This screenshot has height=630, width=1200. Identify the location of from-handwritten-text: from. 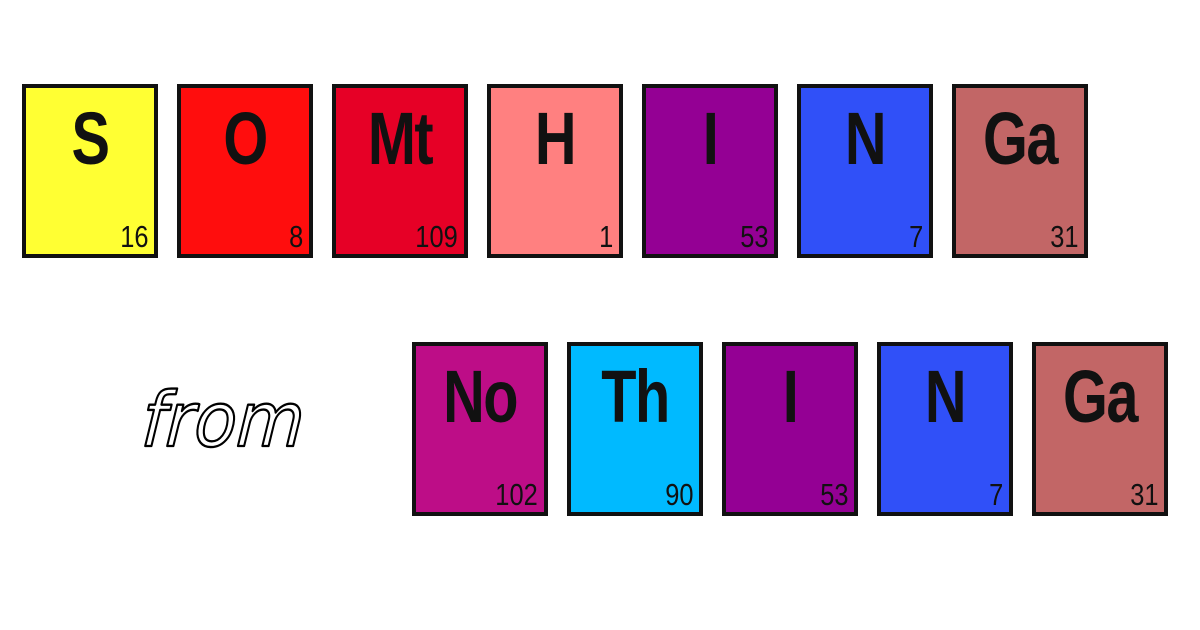
(242, 417).